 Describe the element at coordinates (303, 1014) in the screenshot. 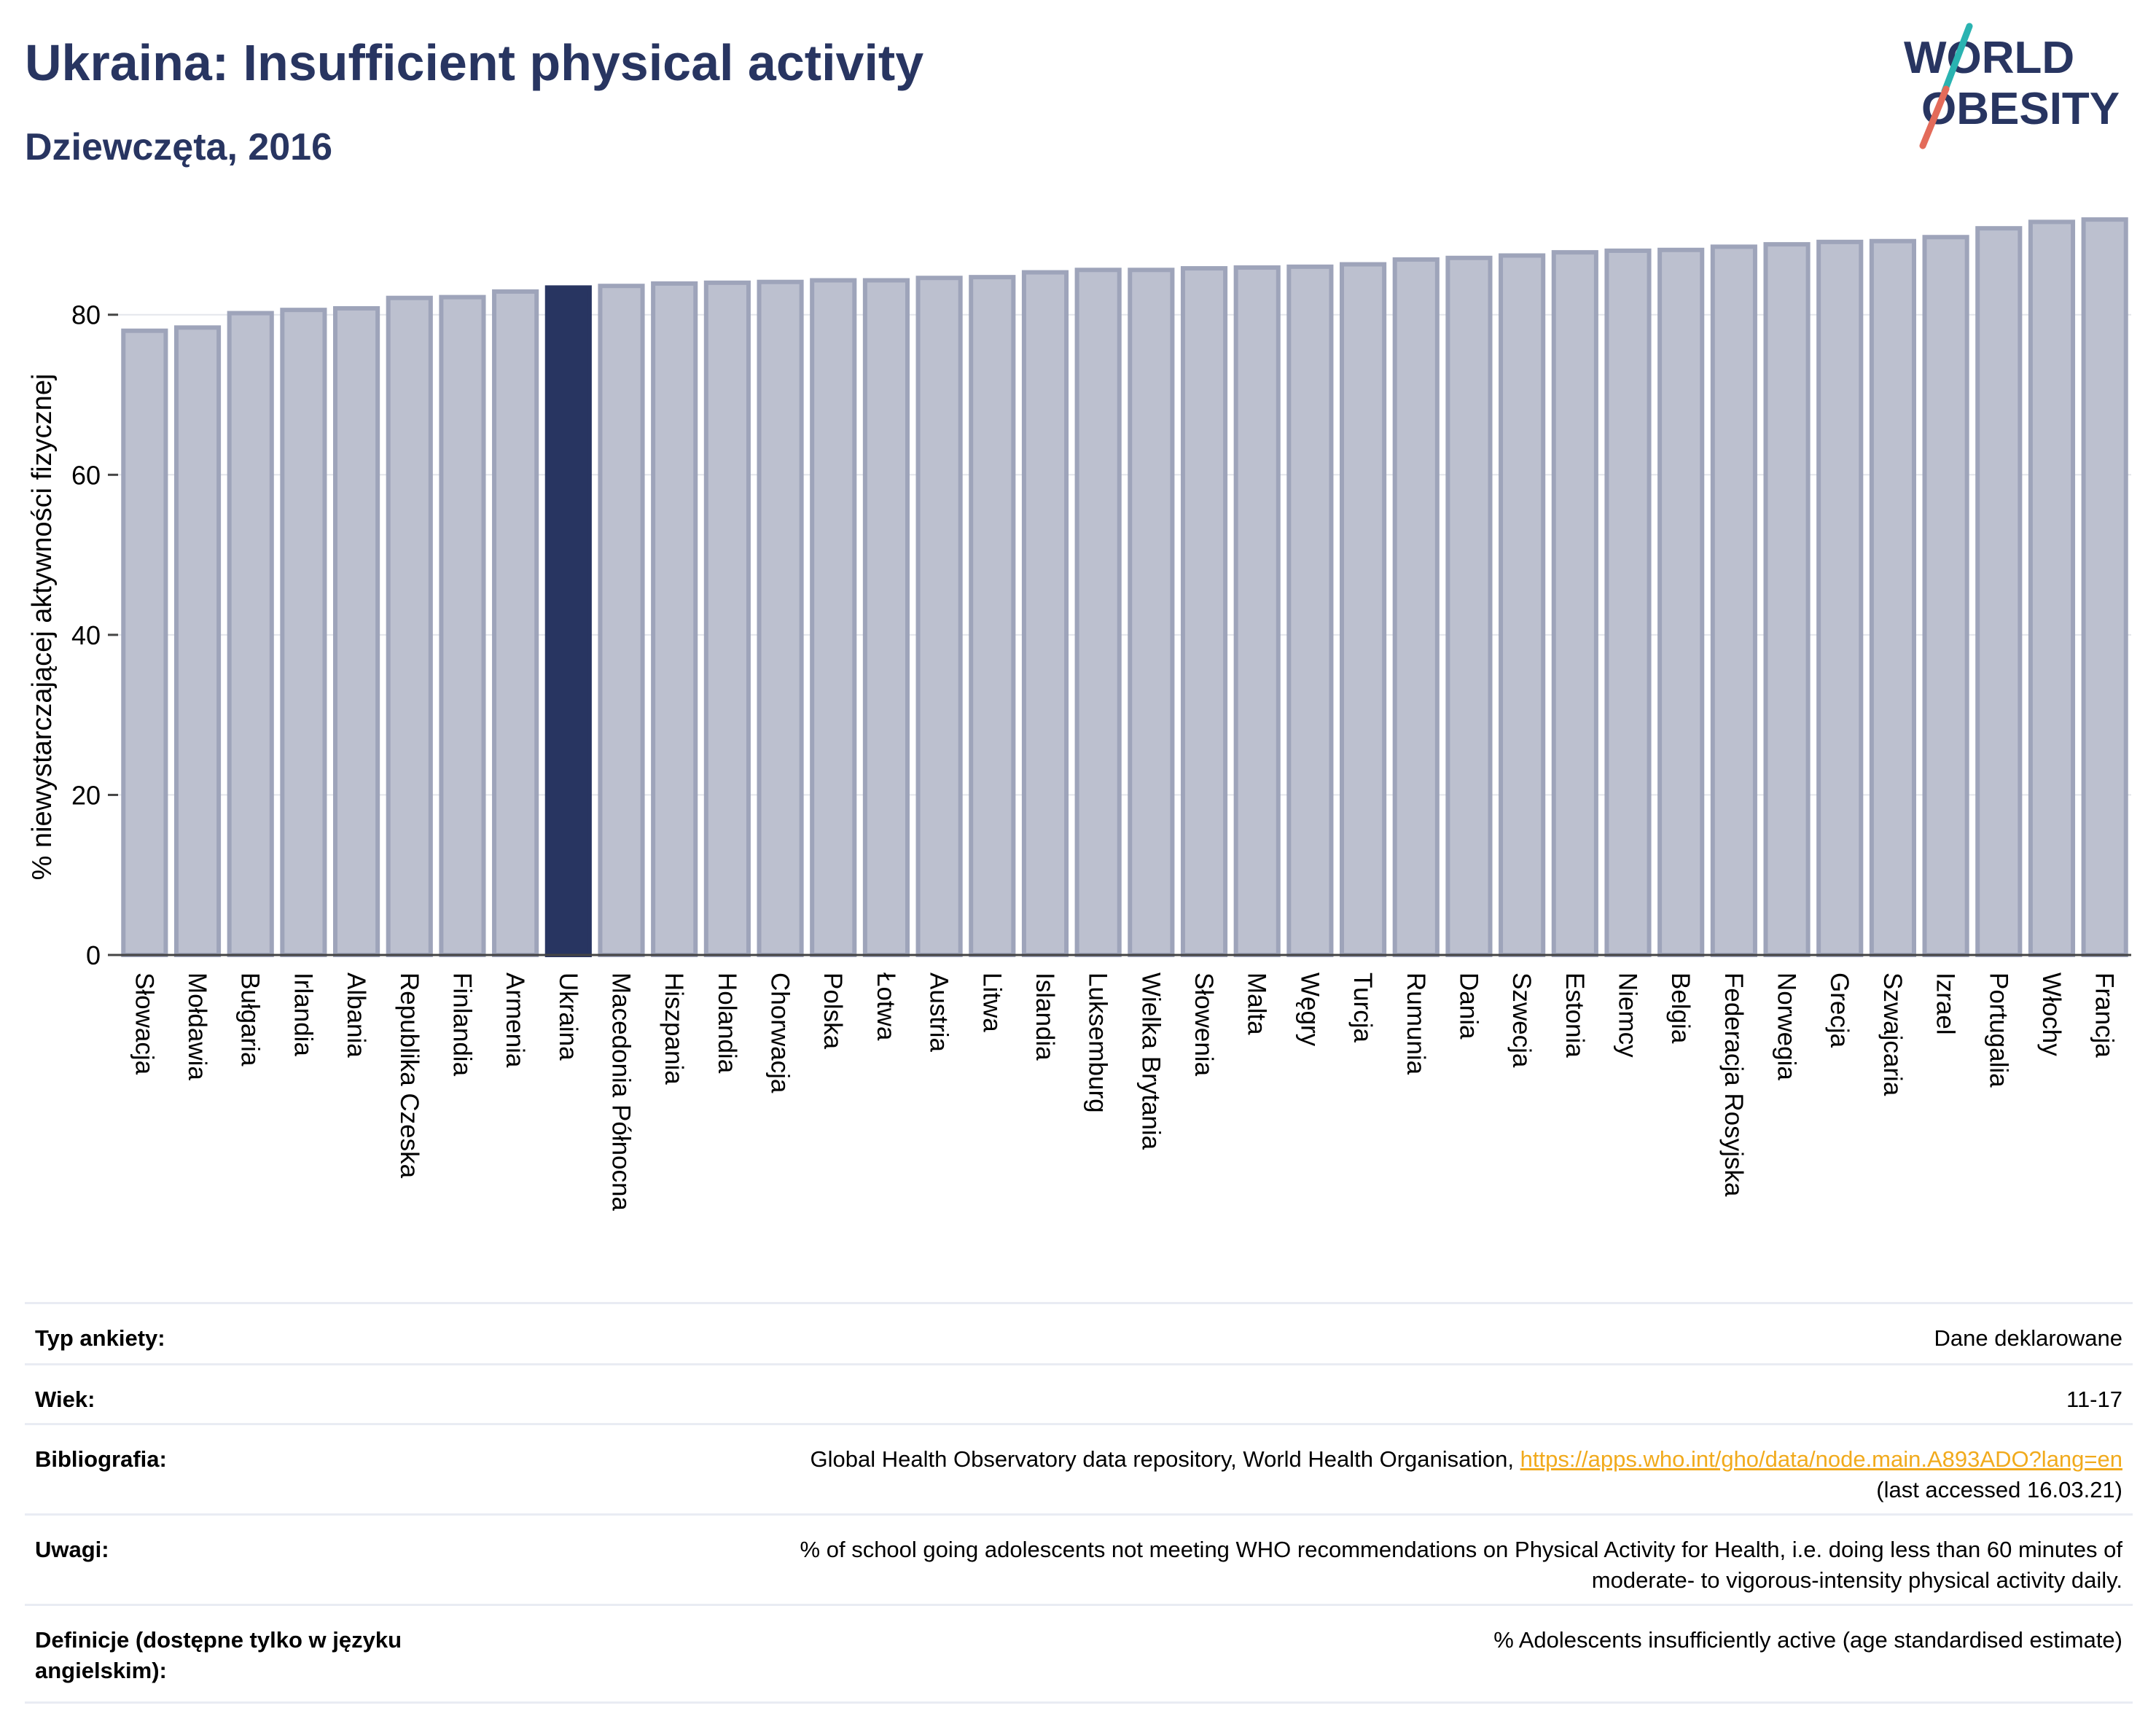

I see `x-tick-label: Irlandia` at that location.